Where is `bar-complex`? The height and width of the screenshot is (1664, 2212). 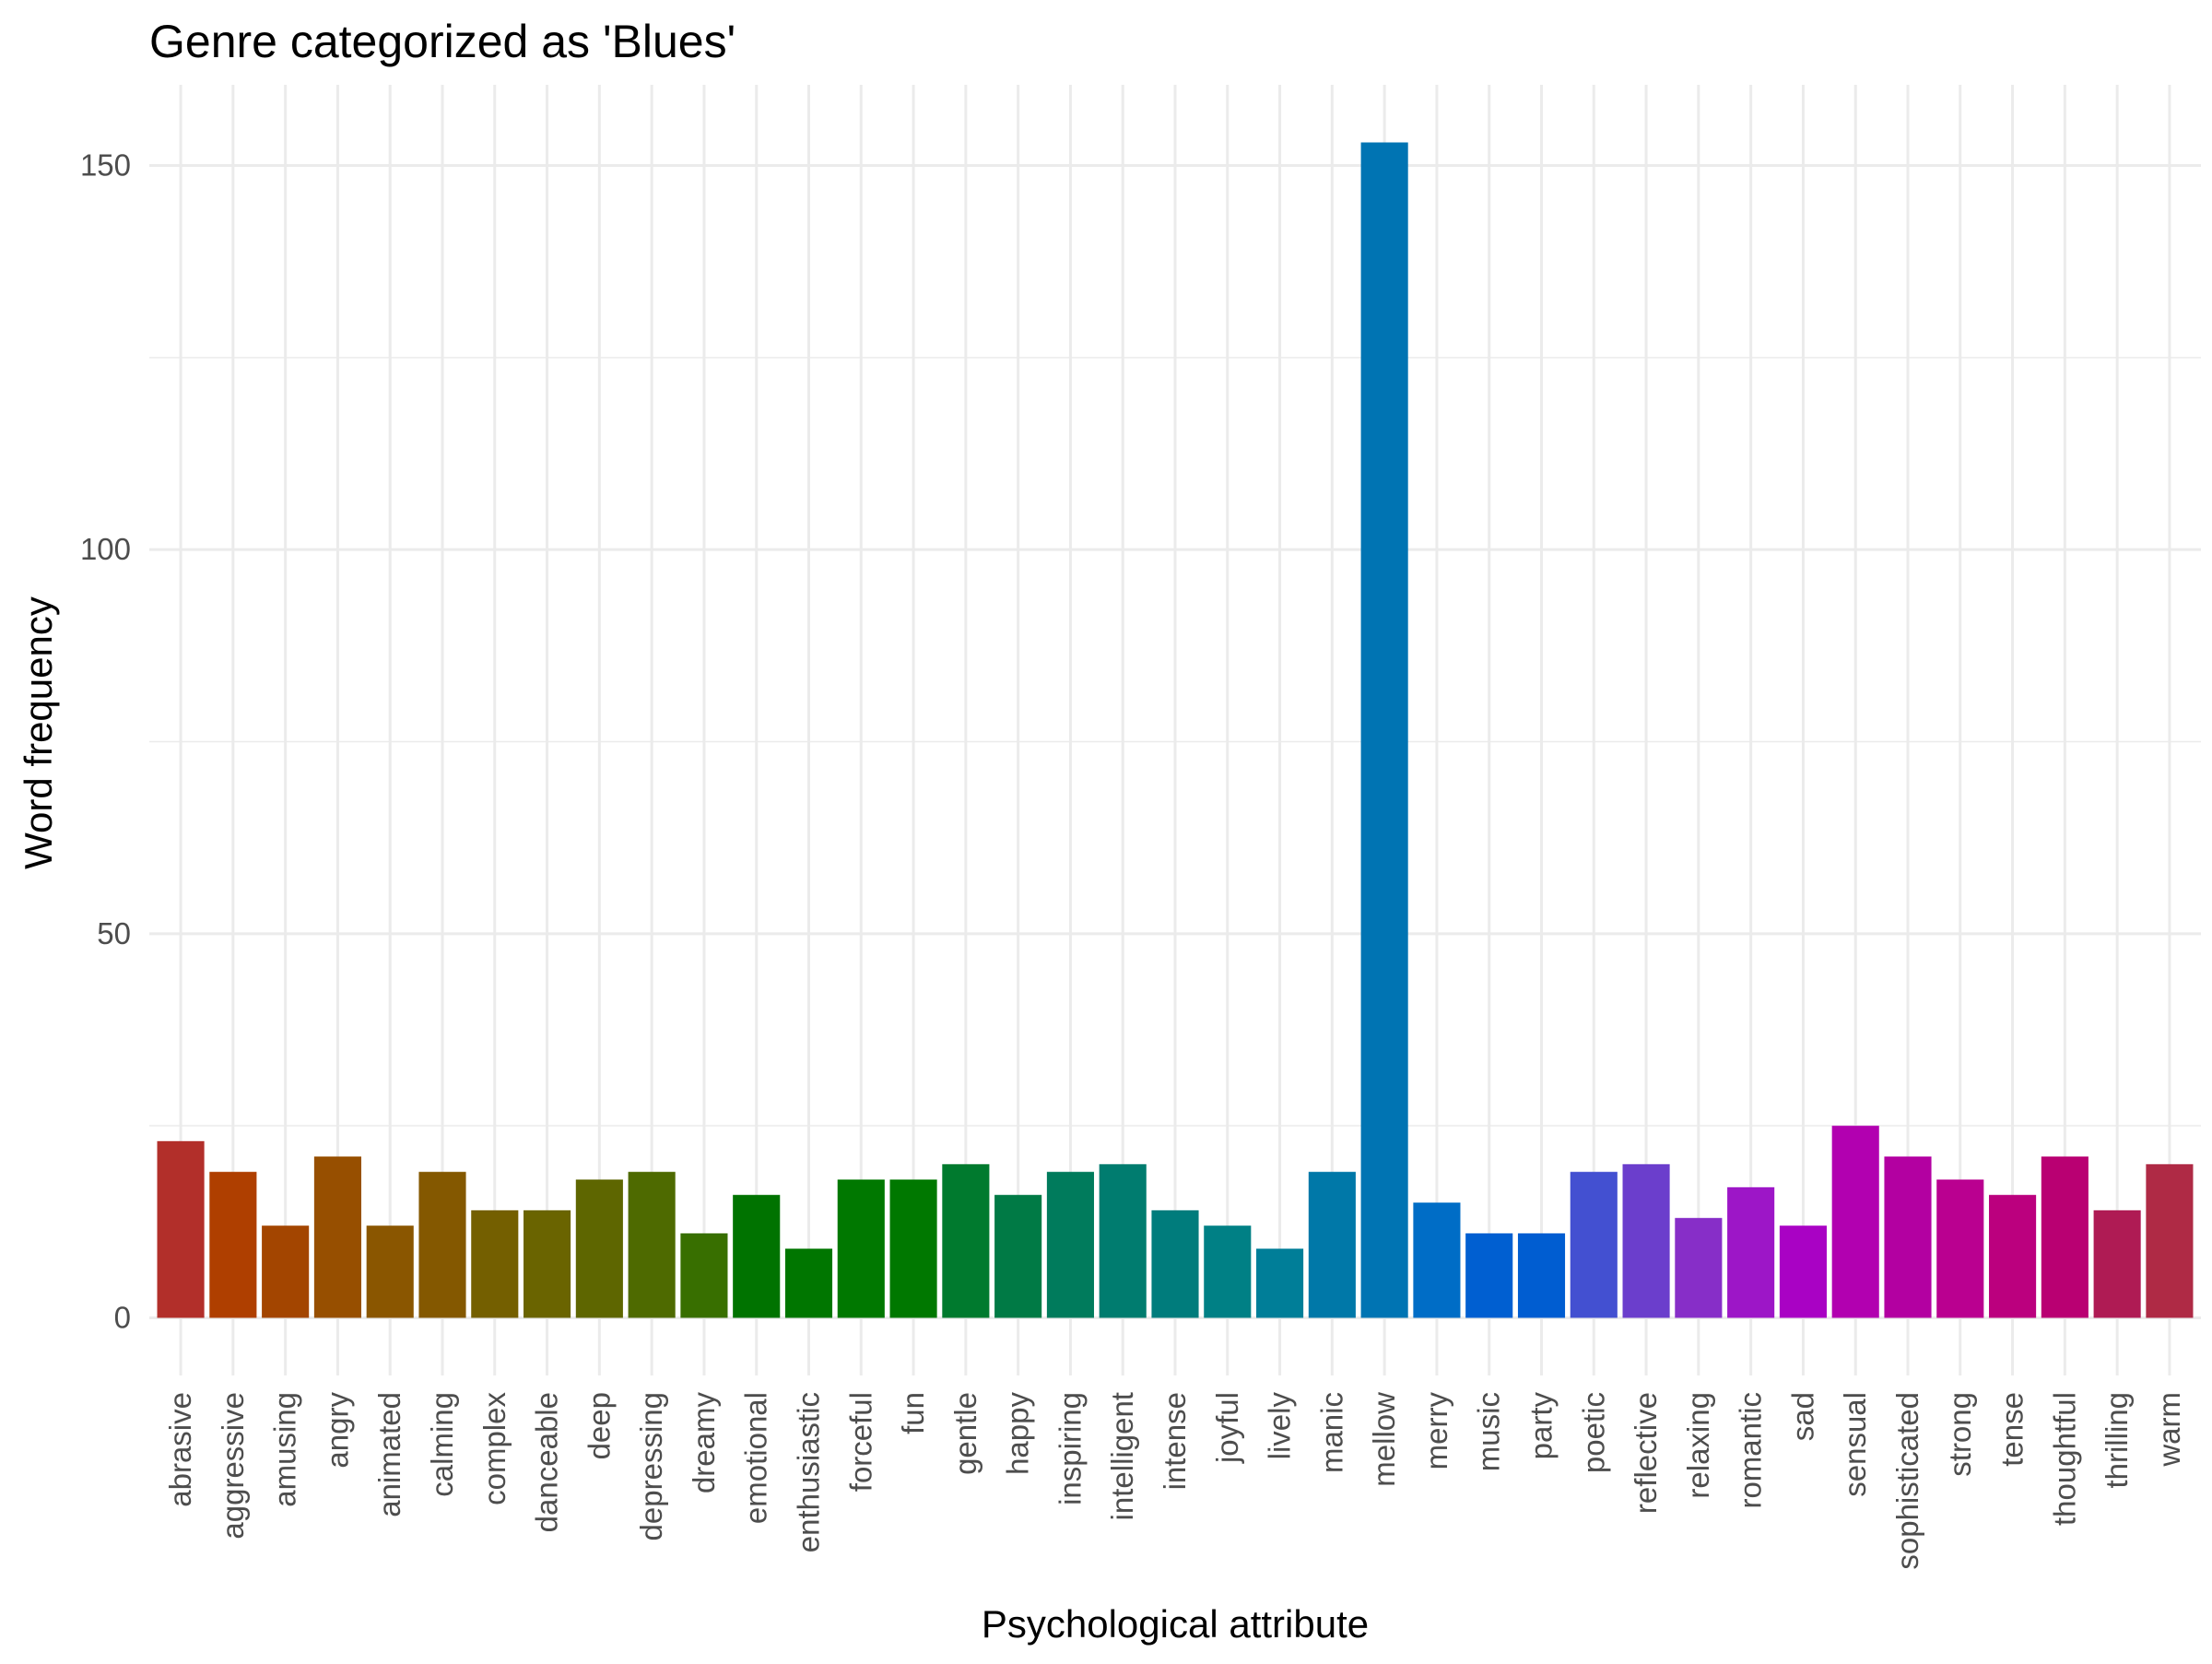 bar-complex is located at coordinates (495, 1264).